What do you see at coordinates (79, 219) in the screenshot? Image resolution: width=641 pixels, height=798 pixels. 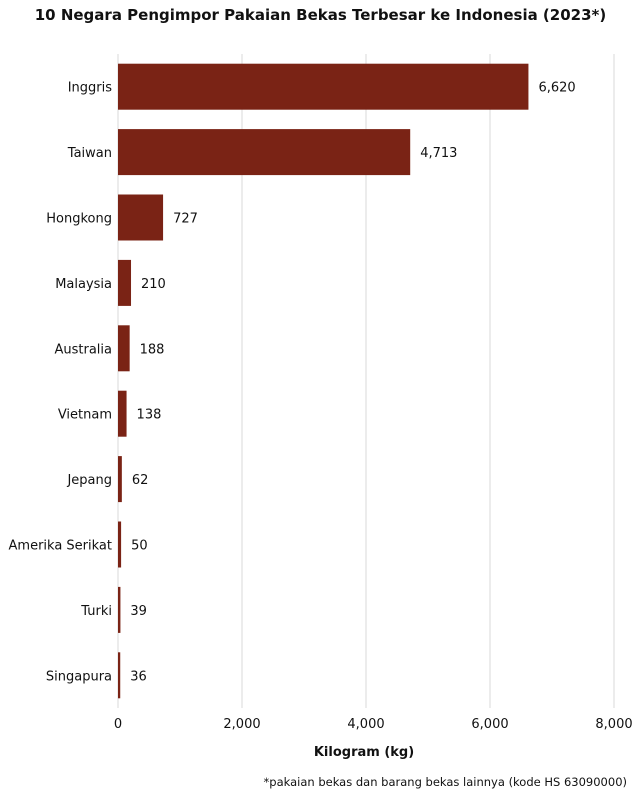 I see `category-label: Hongkong` at bounding box center [79, 219].